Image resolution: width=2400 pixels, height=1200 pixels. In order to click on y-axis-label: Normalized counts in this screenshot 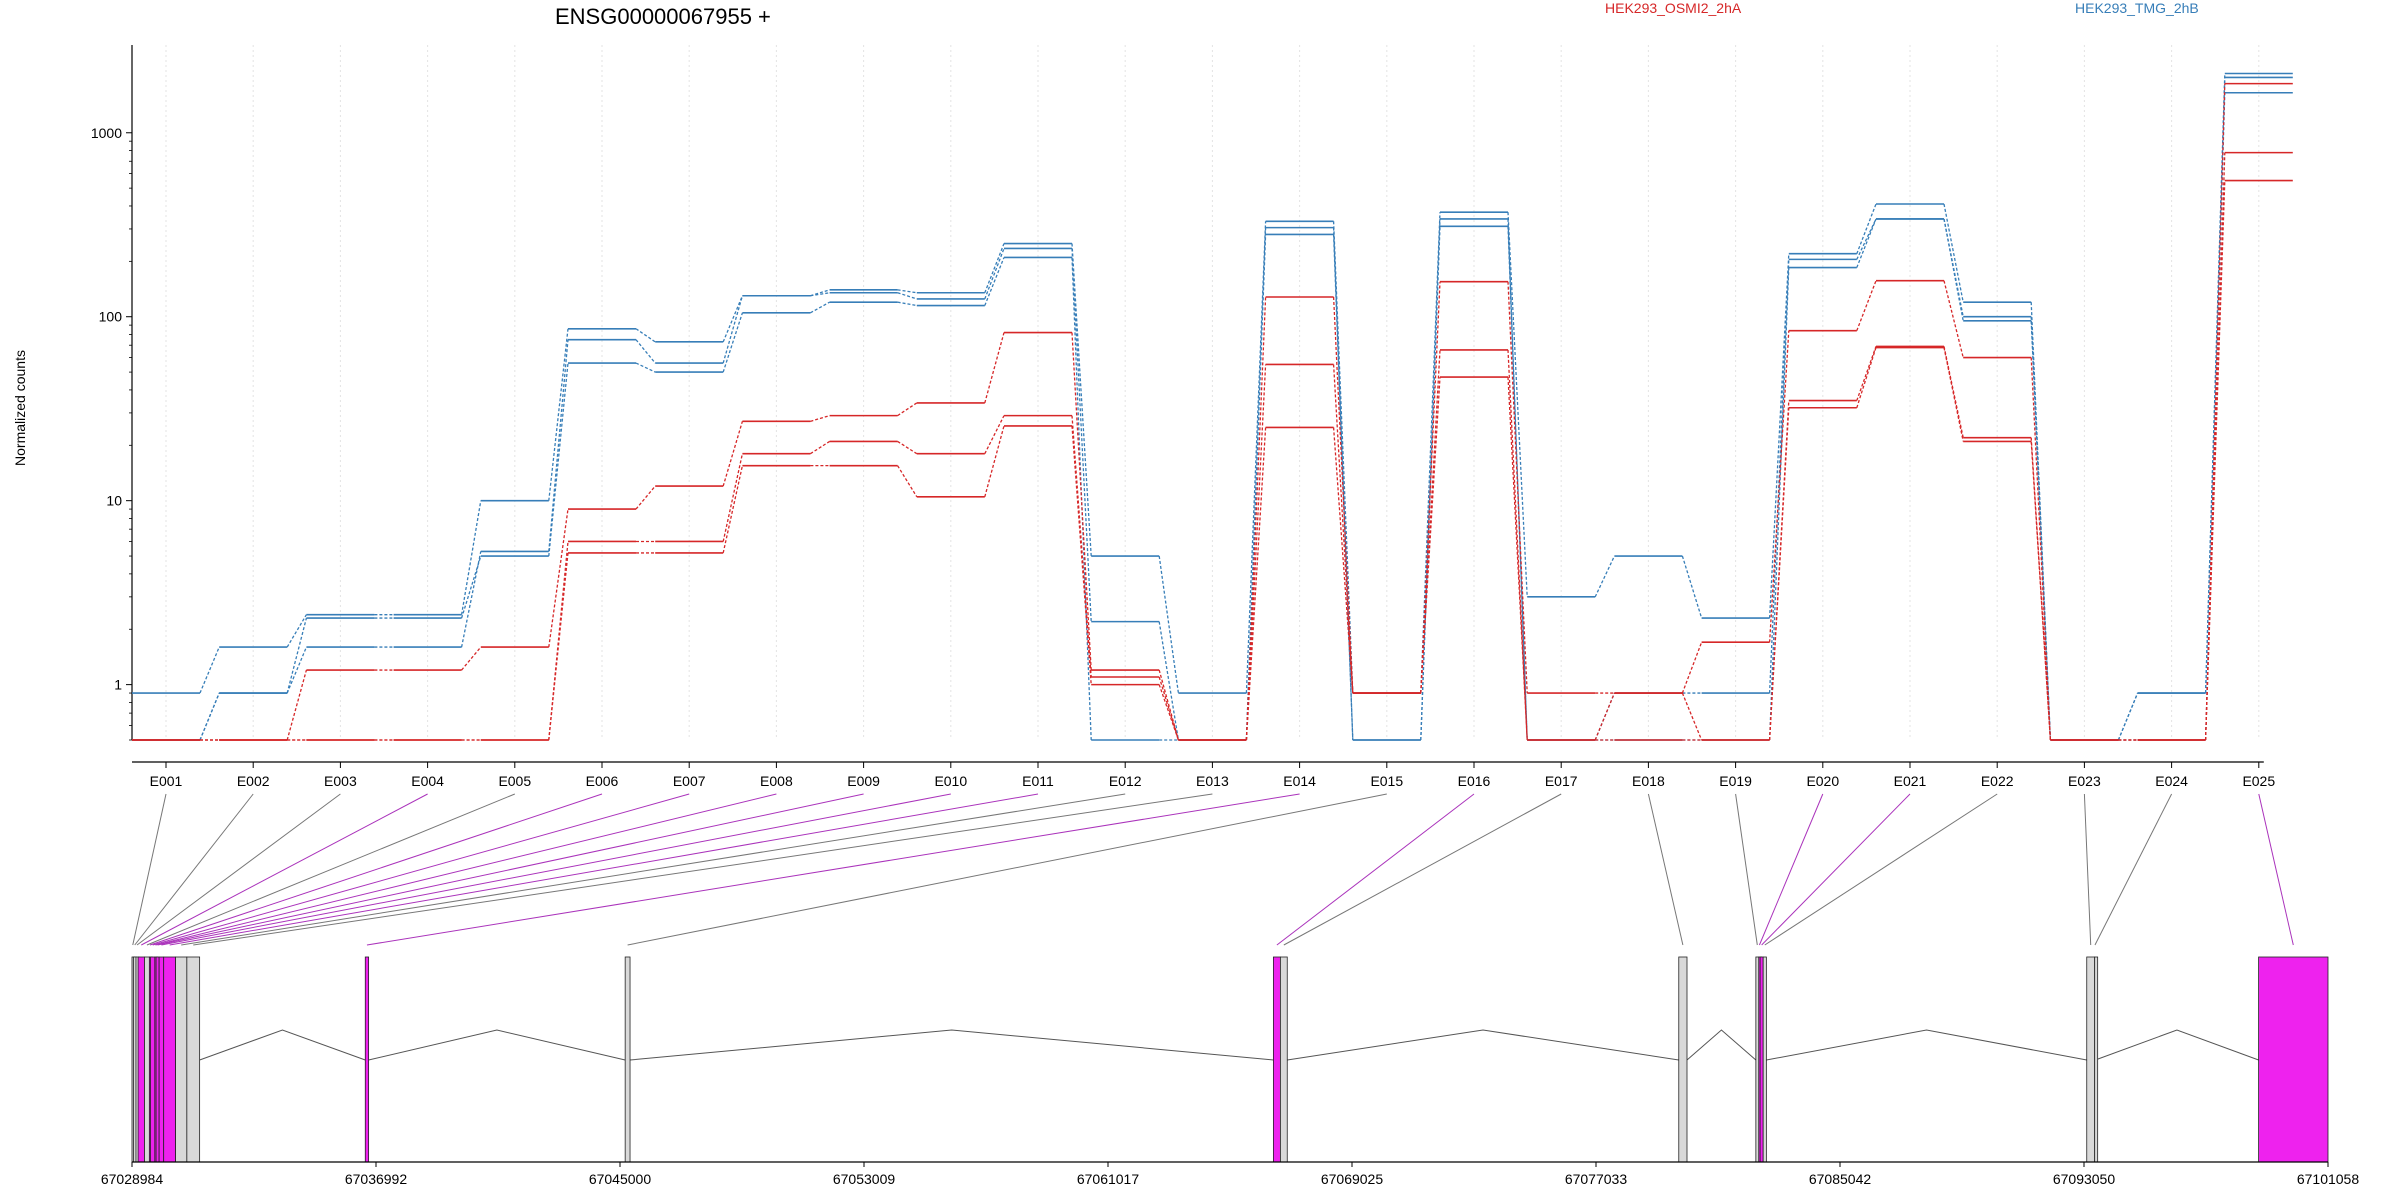, I will do `click(20, 408)`.